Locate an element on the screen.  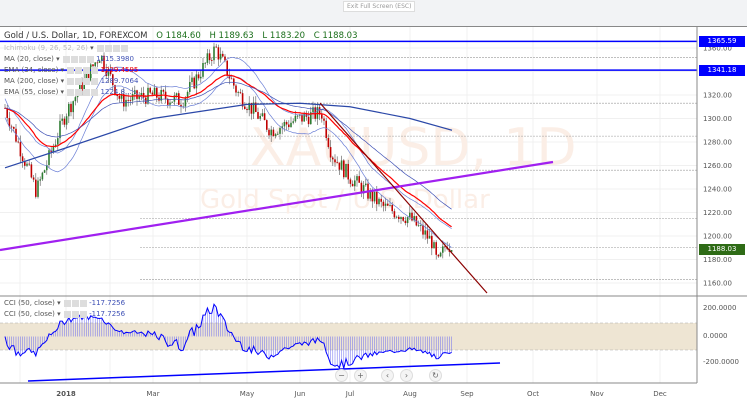
scroll-back-button: ‹ is located at coordinates (387, 375).